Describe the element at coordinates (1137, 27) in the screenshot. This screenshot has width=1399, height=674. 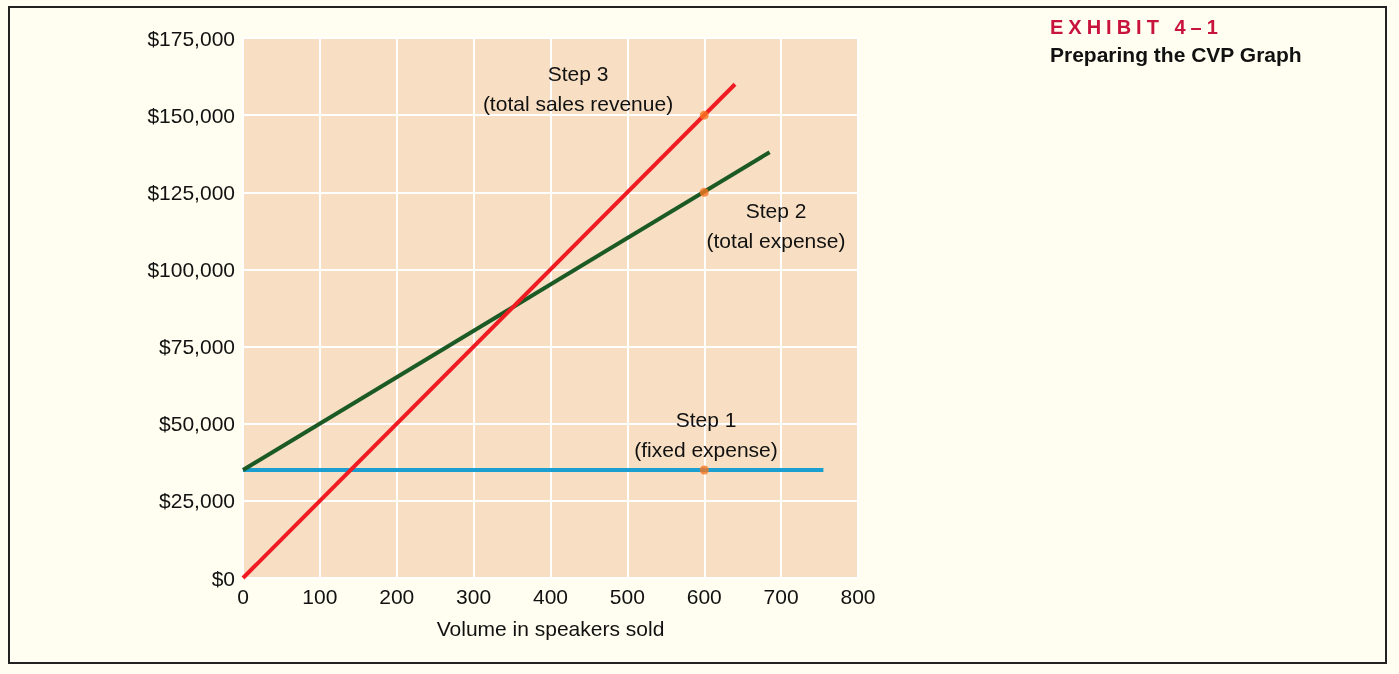
I see `text: EXHIBIT 4–1` at that location.